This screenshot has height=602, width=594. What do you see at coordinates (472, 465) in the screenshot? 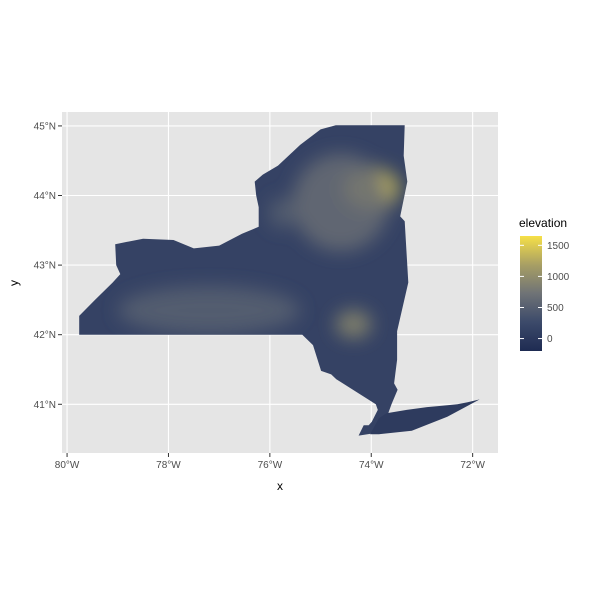
I see `x-tick-label-4: 72°W` at bounding box center [472, 465].